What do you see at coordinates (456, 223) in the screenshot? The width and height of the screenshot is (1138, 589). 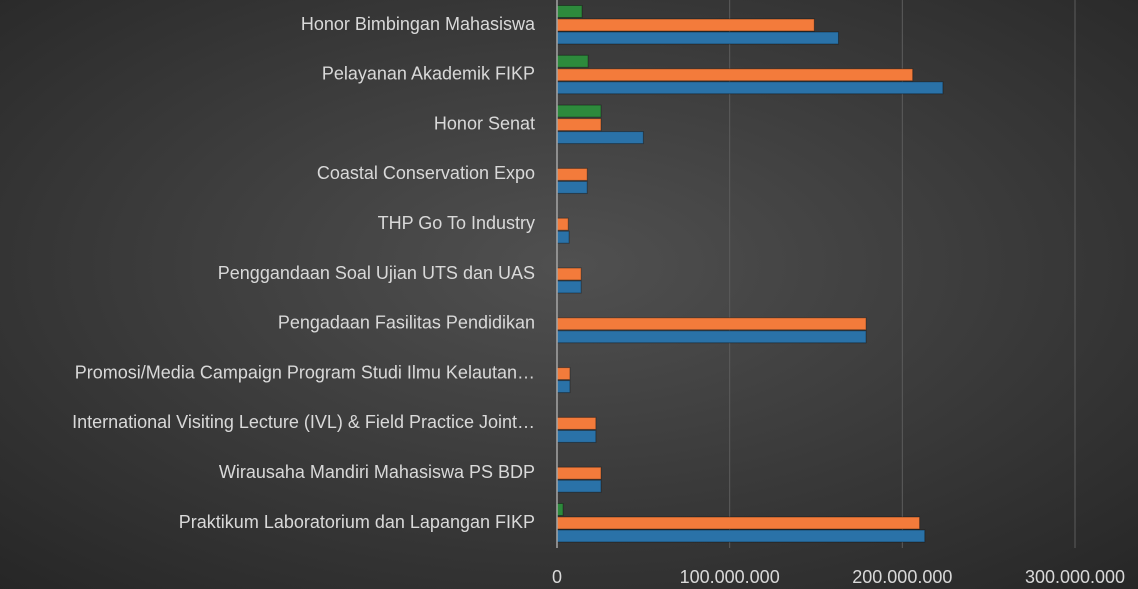 I see `y-tick-label: THP Go To Industry` at bounding box center [456, 223].